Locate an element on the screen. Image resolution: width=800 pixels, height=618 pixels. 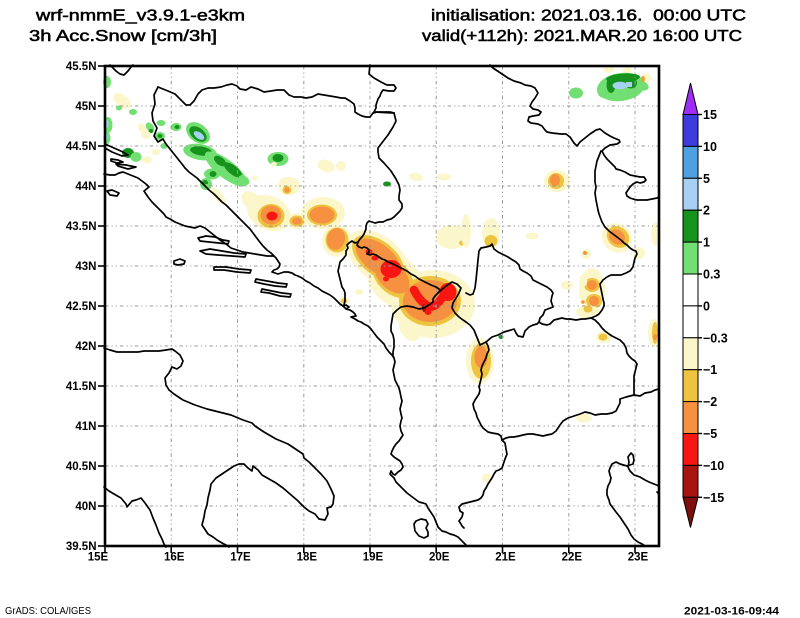
svg-text: 16E is located at coordinates (174, 558).